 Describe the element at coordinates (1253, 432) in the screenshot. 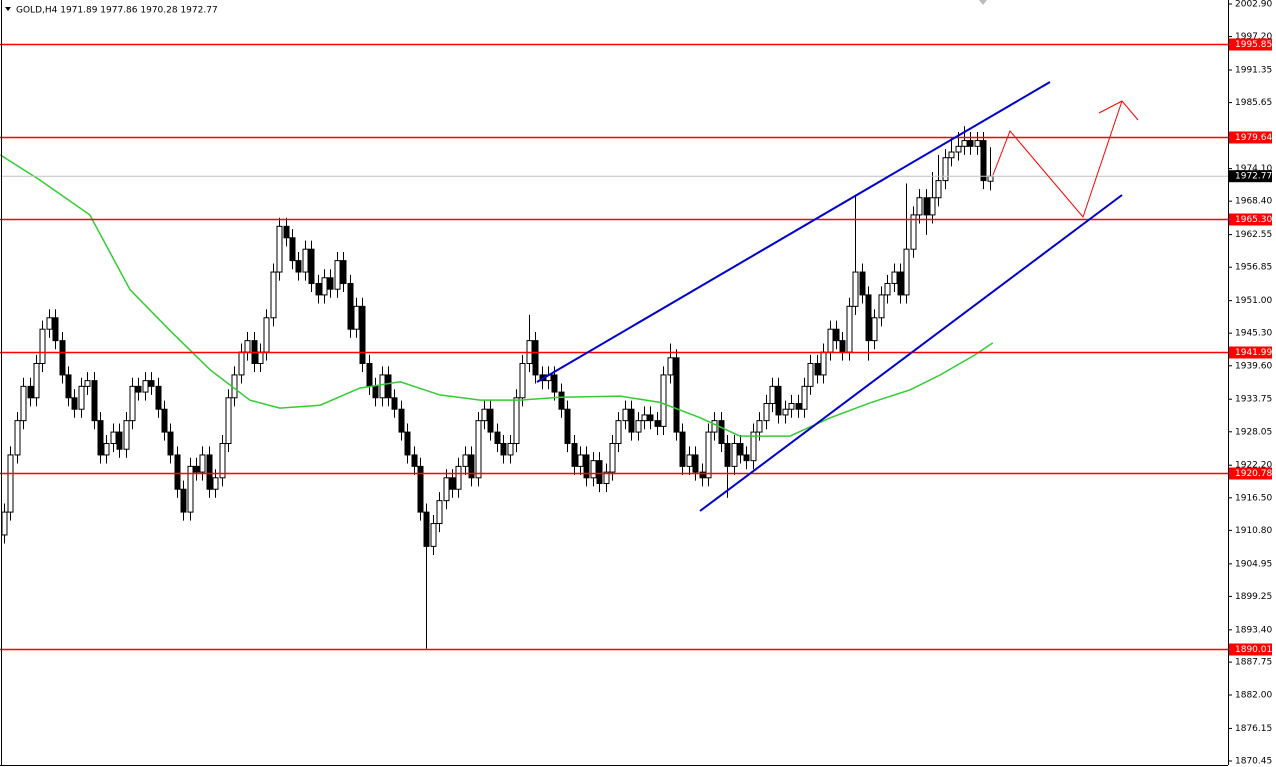

I see `y-tick-label: 1928.05` at that location.